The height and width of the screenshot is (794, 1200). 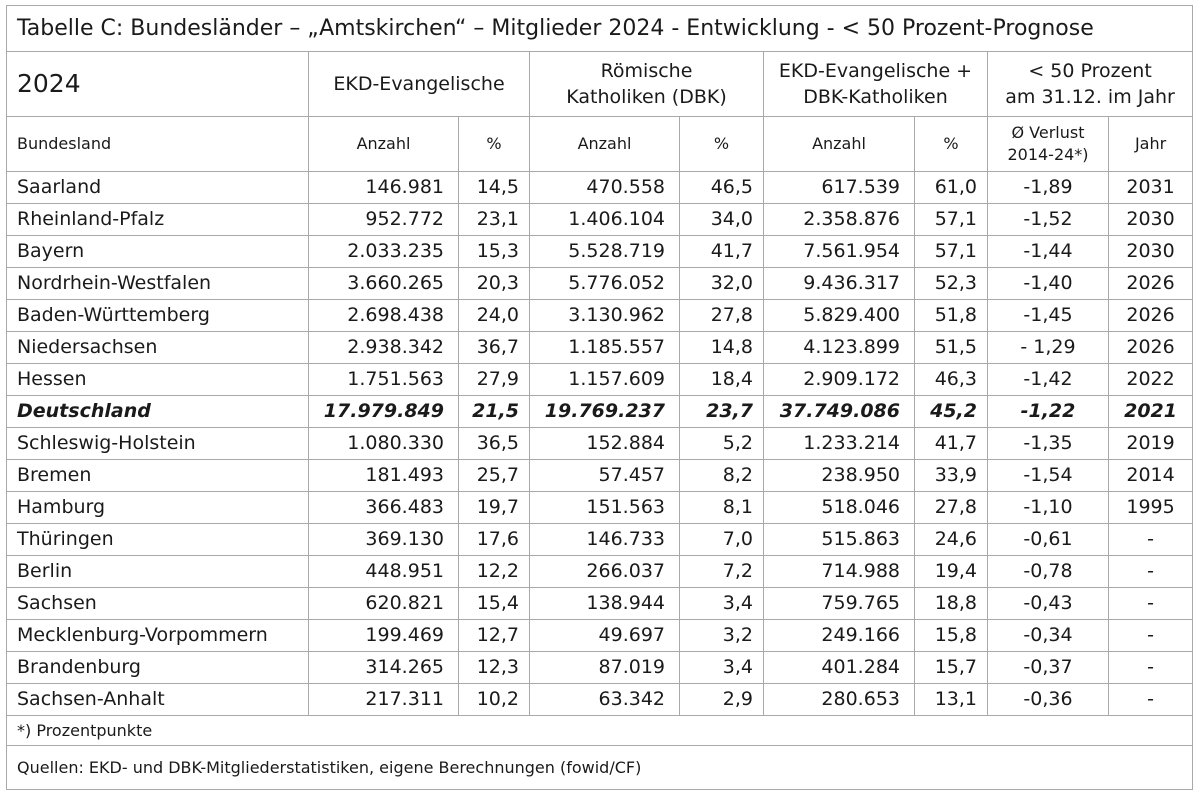 What do you see at coordinates (604, 539) in the screenshot?
I see `rk-count-cell: 146.733` at bounding box center [604, 539].